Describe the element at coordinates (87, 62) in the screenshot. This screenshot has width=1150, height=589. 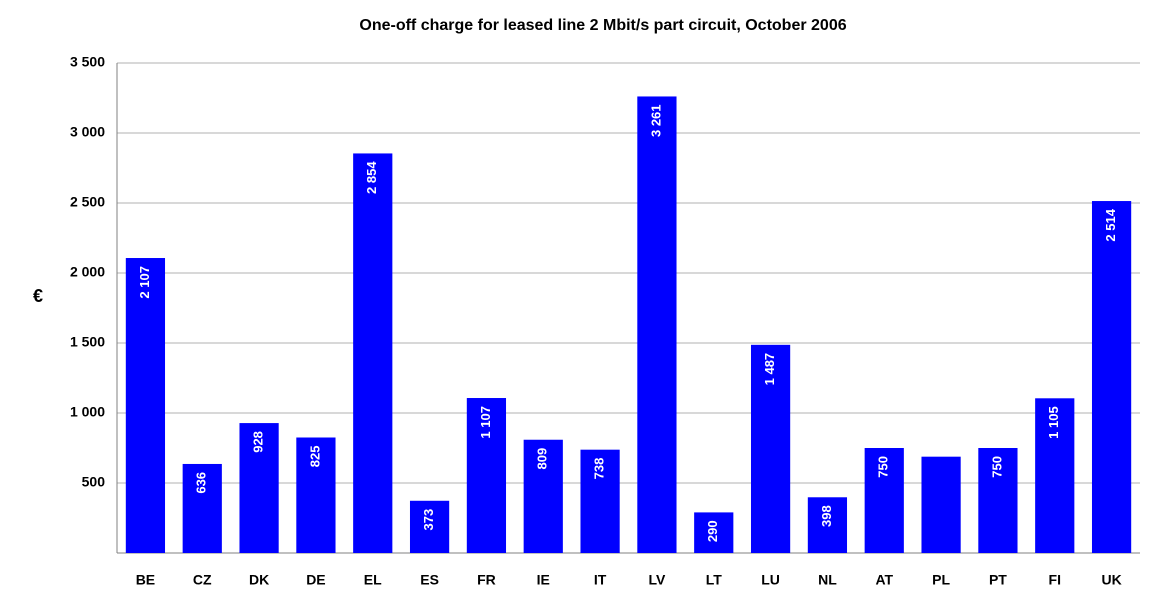
I see `y-tick-label: 3 500` at that location.